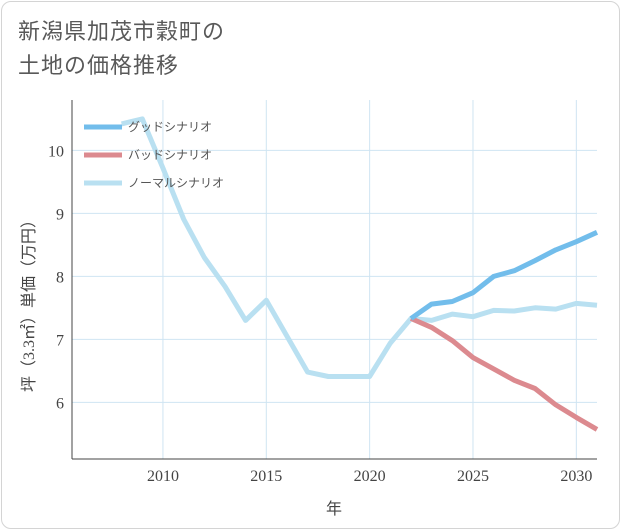 Image resolution: width=621 pixels, height=530 pixels. What do you see at coordinates (122, 32) in the screenshot?
I see `title-line-1: 新潟県加茂市穀町の` at bounding box center [122, 32].